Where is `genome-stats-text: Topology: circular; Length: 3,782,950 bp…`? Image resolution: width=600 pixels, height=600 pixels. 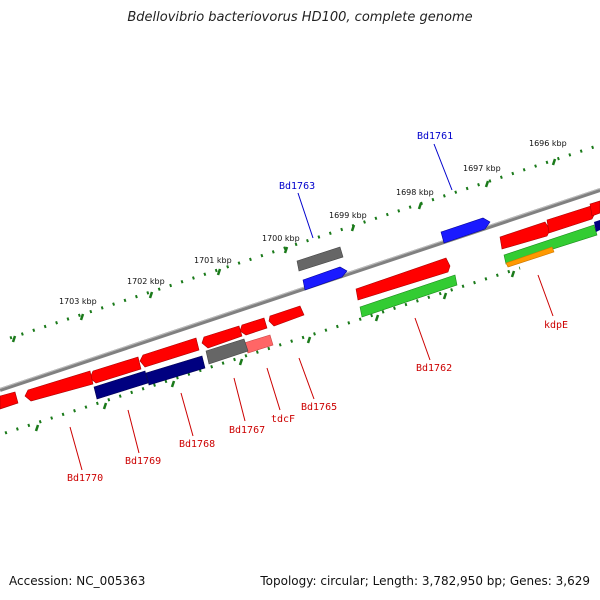
genome-stats-text: Topology: circular; Length: 3,782,950 bp… is located at coordinates (425, 581).